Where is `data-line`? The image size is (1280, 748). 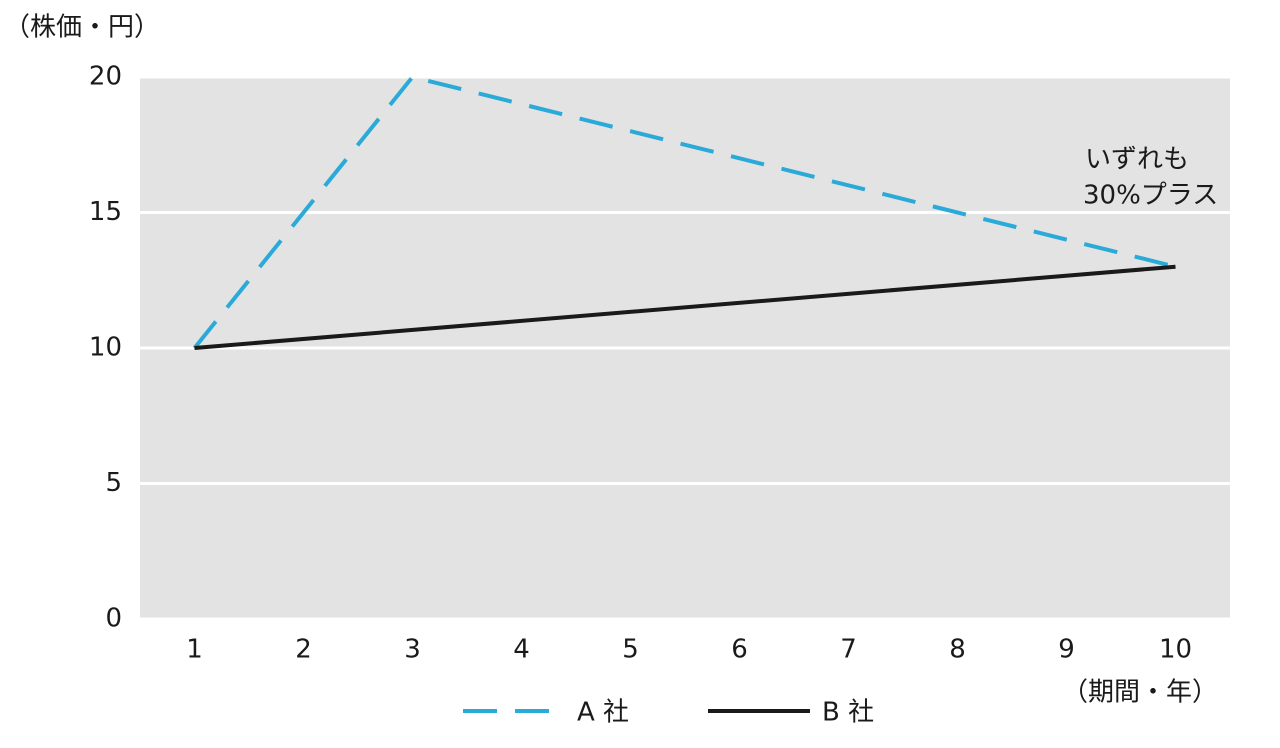 data-line is located at coordinates (685, 307).